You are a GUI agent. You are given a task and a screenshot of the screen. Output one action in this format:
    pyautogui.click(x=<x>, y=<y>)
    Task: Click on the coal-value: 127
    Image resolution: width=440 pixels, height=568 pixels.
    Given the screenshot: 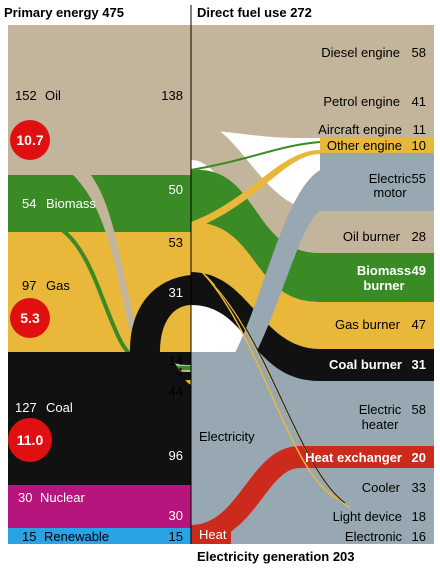 What is the action you would take?
    pyautogui.click(x=26, y=407)
    